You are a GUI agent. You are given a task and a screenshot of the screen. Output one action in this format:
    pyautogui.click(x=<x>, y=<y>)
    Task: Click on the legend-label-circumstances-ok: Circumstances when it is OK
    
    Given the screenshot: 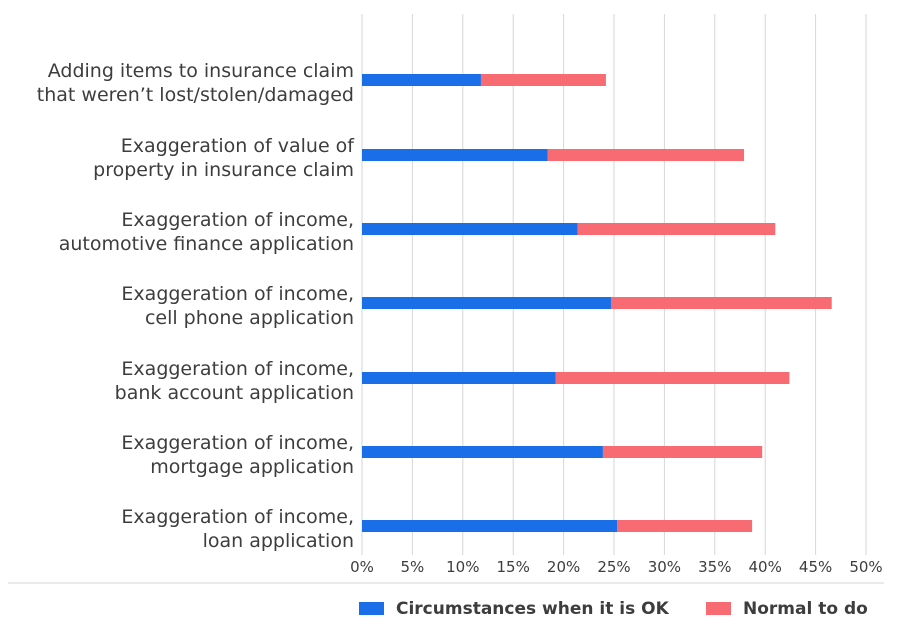 What is the action you would take?
    pyautogui.click(x=533, y=609)
    